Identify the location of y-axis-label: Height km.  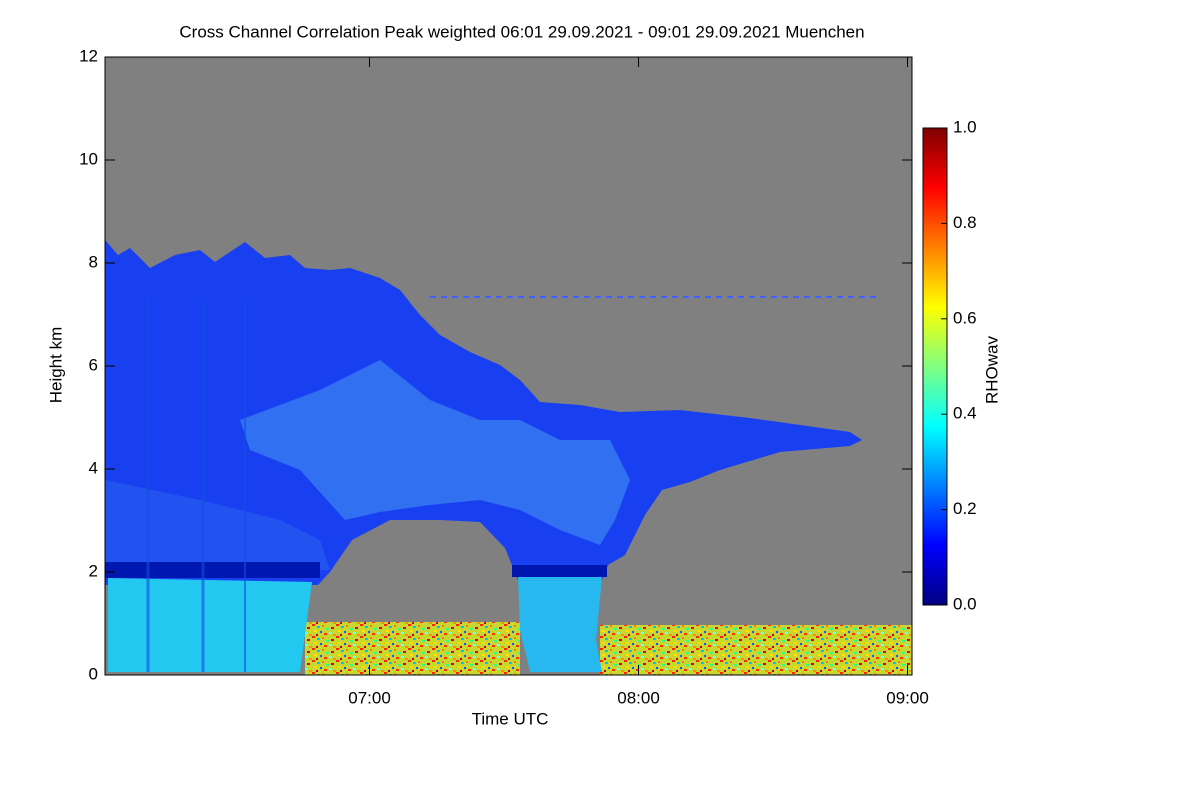
(55, 365).